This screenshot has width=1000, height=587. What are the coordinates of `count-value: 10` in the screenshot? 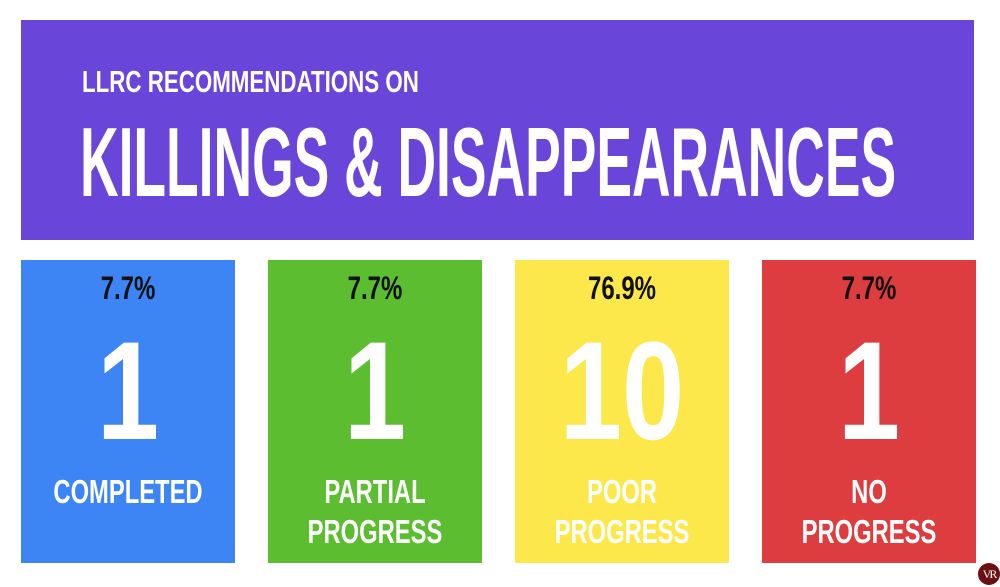 It's located at (622, 390).